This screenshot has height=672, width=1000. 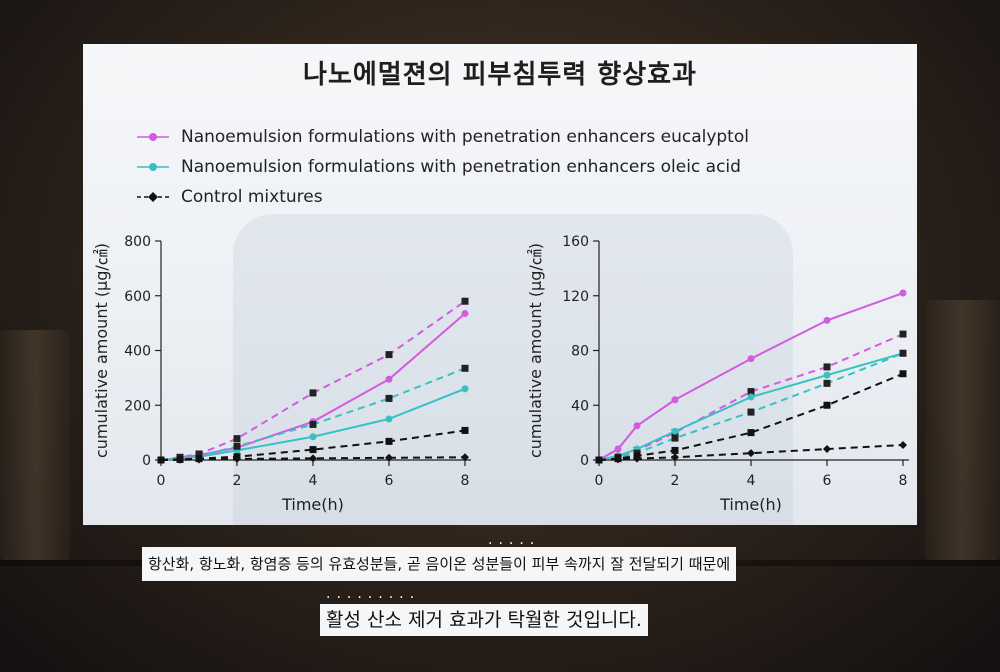 What do you see at coordinates (484, 620) in the screenshot?
I see `caption-line-2: 활성 산소 제거 효과가 탁월한 것입니다.` at bounding box center [484, 620].